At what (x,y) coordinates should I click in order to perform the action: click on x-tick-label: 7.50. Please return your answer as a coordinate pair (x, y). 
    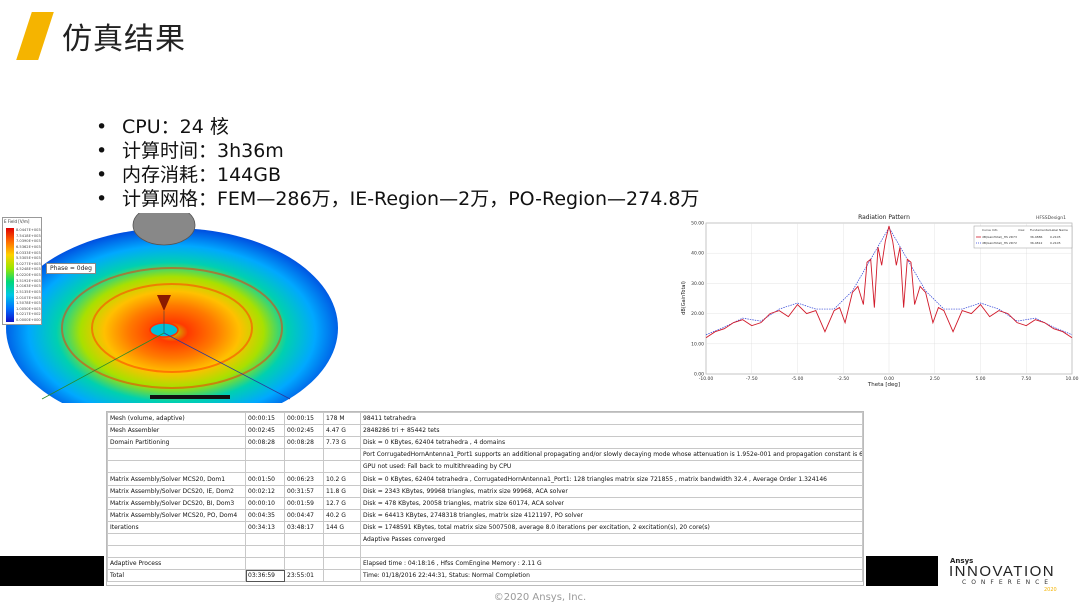
    Looking at the image, I should click on (1026, 379).